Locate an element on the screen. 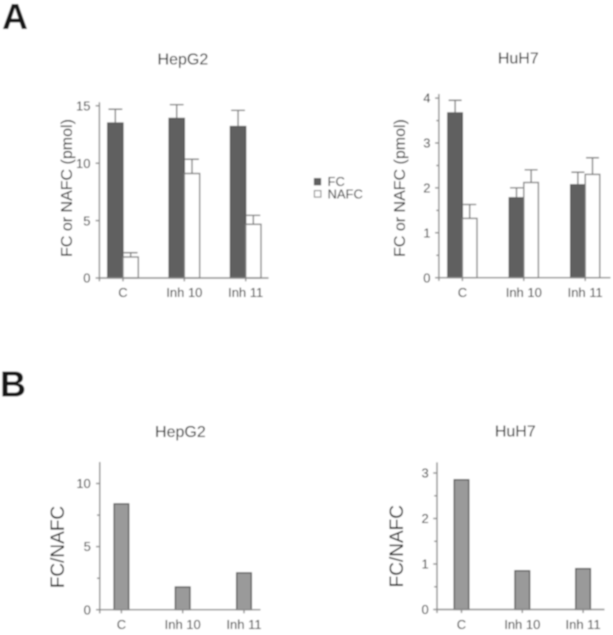  svg-text: 15 is located at coordinates (83, 106).